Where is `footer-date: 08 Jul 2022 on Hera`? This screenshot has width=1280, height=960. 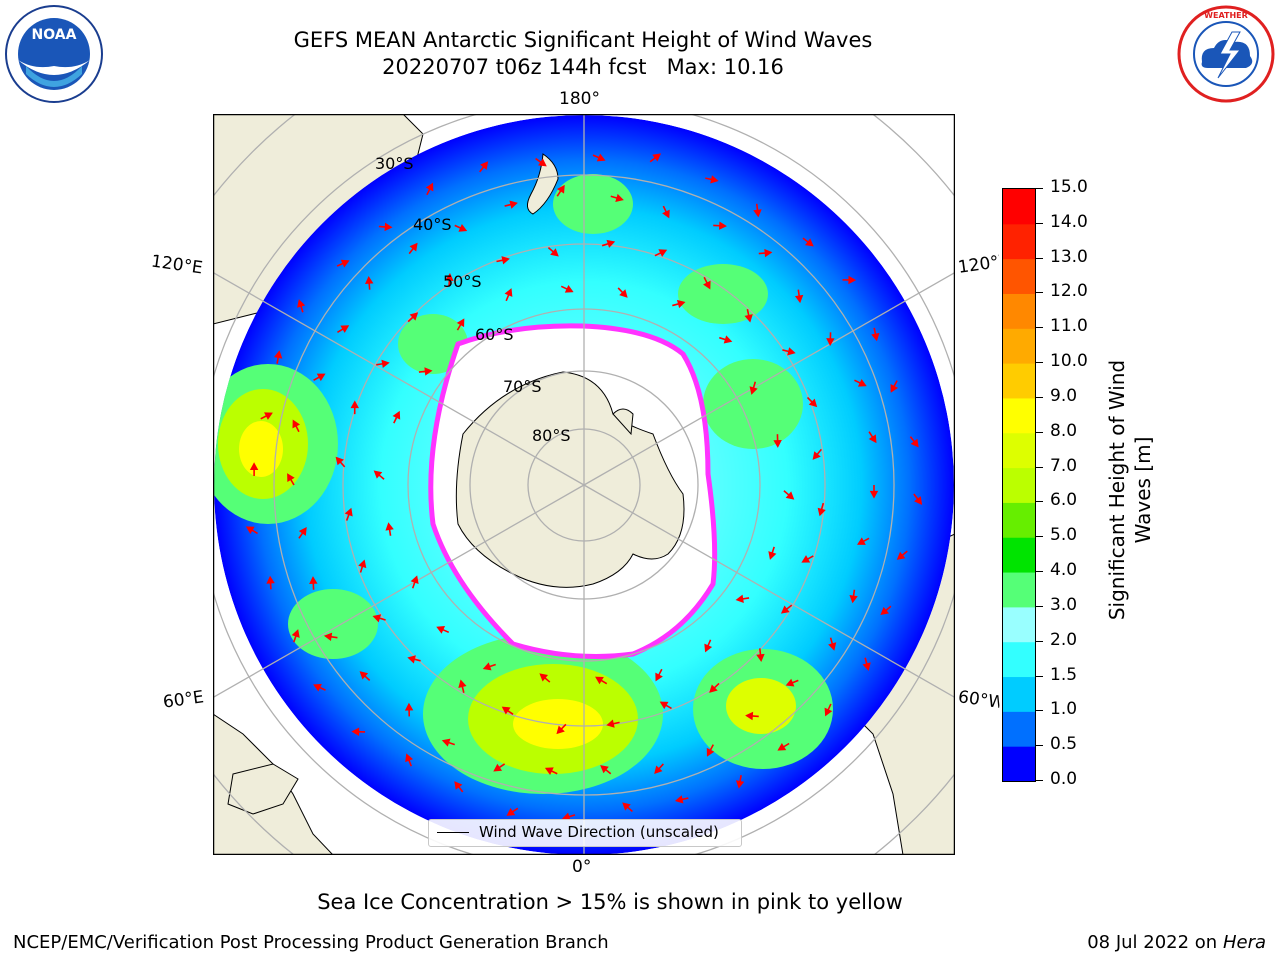 footer-date: 08 Jul 2022 on Hera is located at coordinates (1176, 942).